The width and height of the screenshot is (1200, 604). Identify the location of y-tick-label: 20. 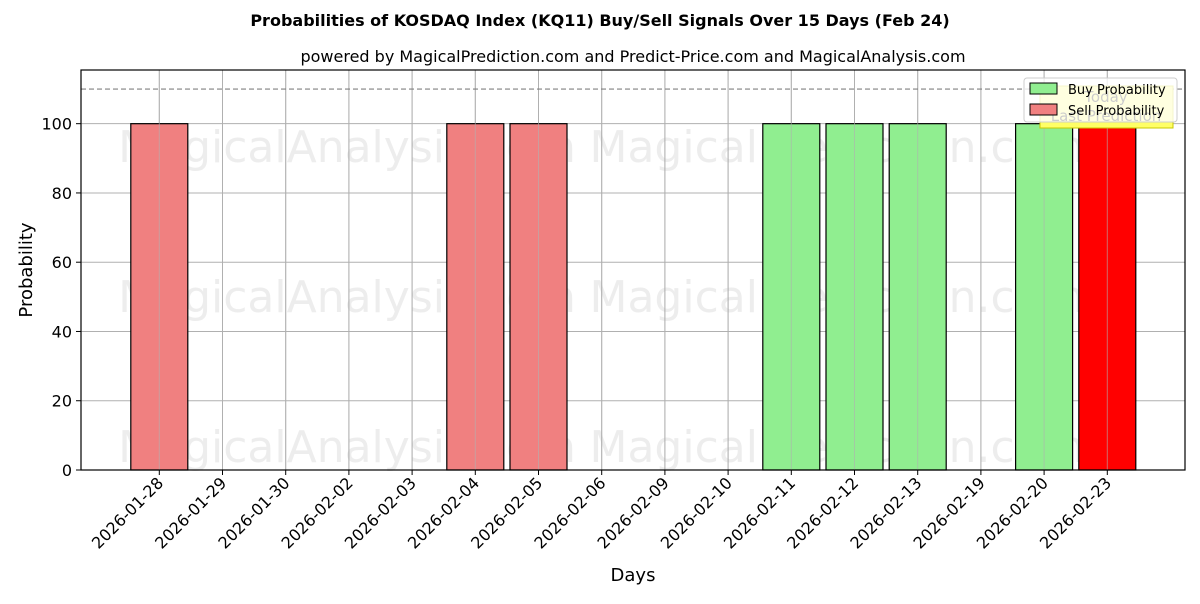
(62, 401).